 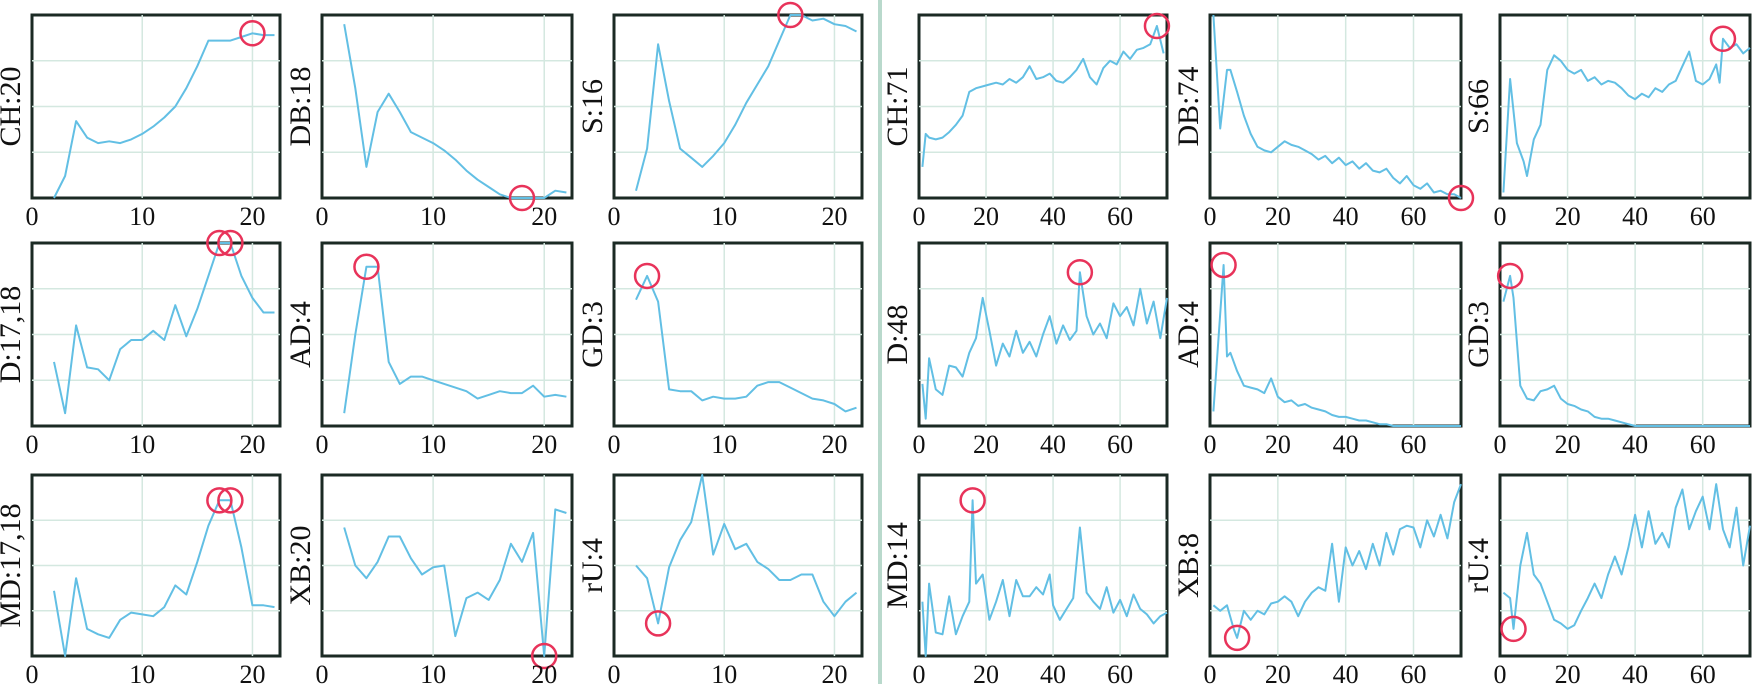 I want to click on panel-xb-8-series-line, so click(x=1337, y=561).